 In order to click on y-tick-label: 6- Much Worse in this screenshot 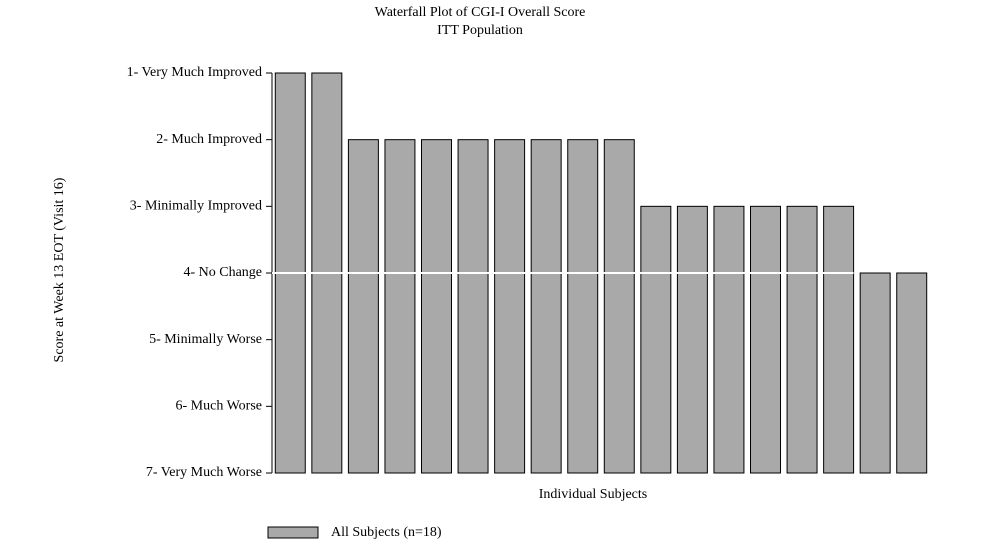, I will do `click(219, 406)`.